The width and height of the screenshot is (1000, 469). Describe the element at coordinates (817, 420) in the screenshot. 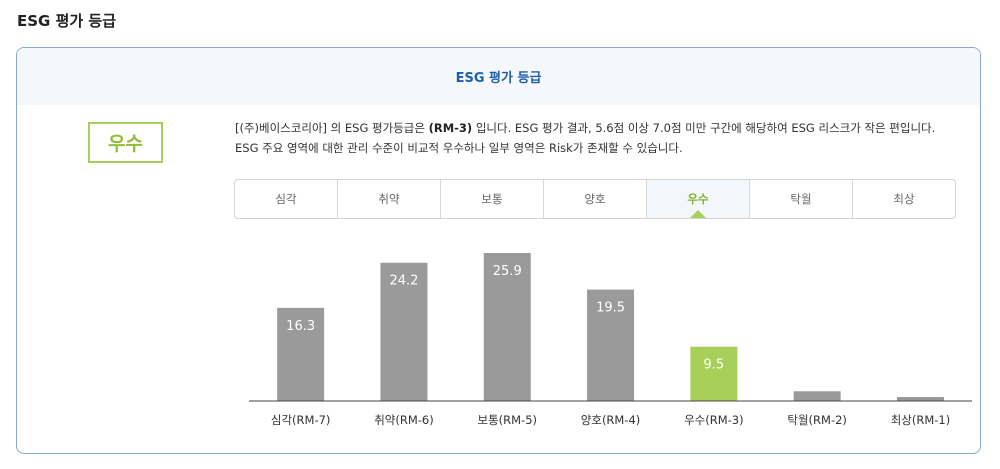

I see `category-label-5: 탁월(RM-2)` at that location.